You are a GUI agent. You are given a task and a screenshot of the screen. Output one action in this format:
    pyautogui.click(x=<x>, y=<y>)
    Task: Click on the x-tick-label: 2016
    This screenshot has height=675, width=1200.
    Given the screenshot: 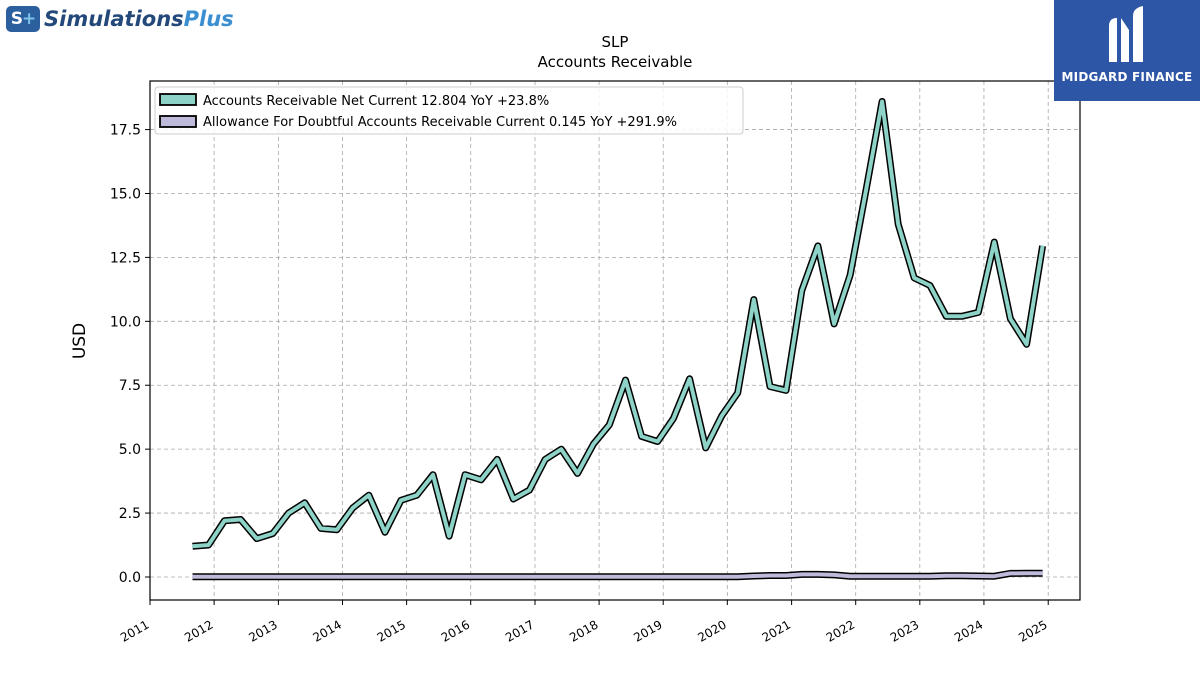 What is the action you would take?
    pyautogui.click(x=455, y=630)
    